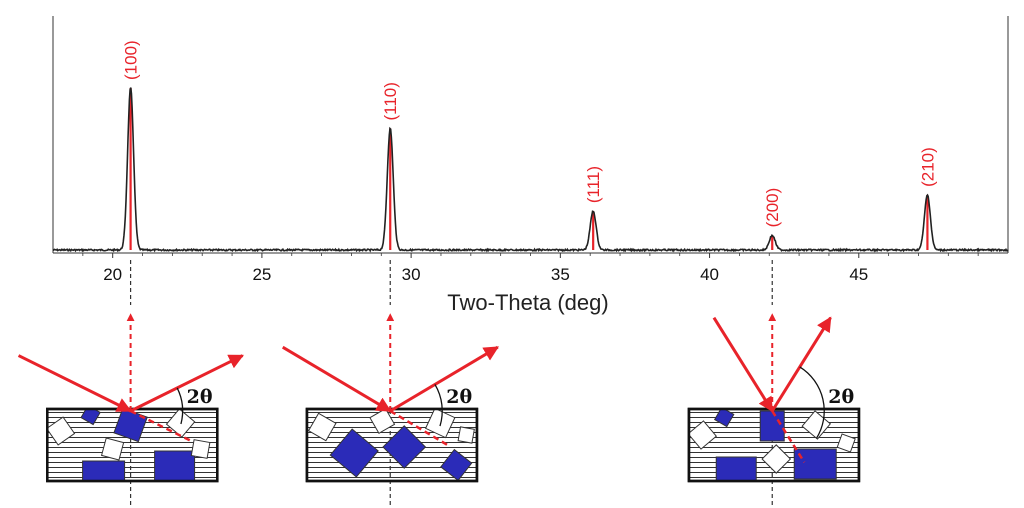 This screenshot has width=1024, height=508. Describe the element at coordinates (593, 184) in the screenshot. I see `peak-label: (111)` at that location.